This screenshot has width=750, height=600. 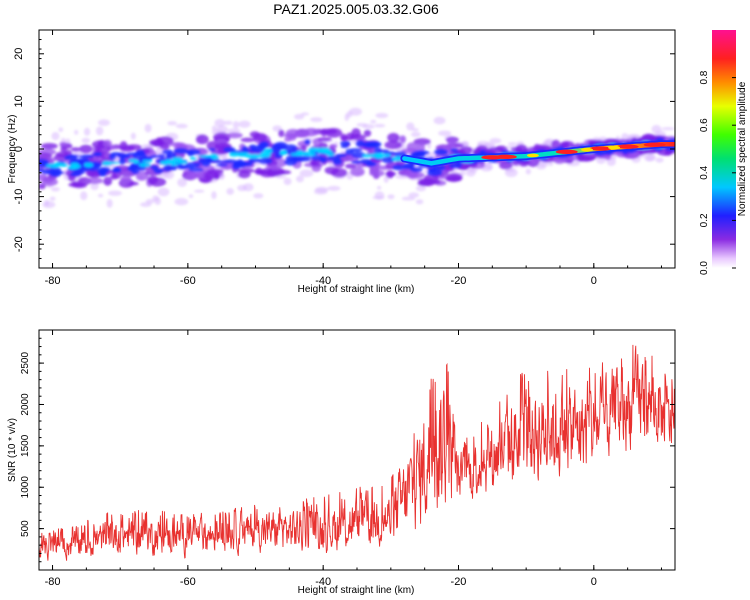 I want to click on spectrogram-heatmap, so click(x=357, y=158).